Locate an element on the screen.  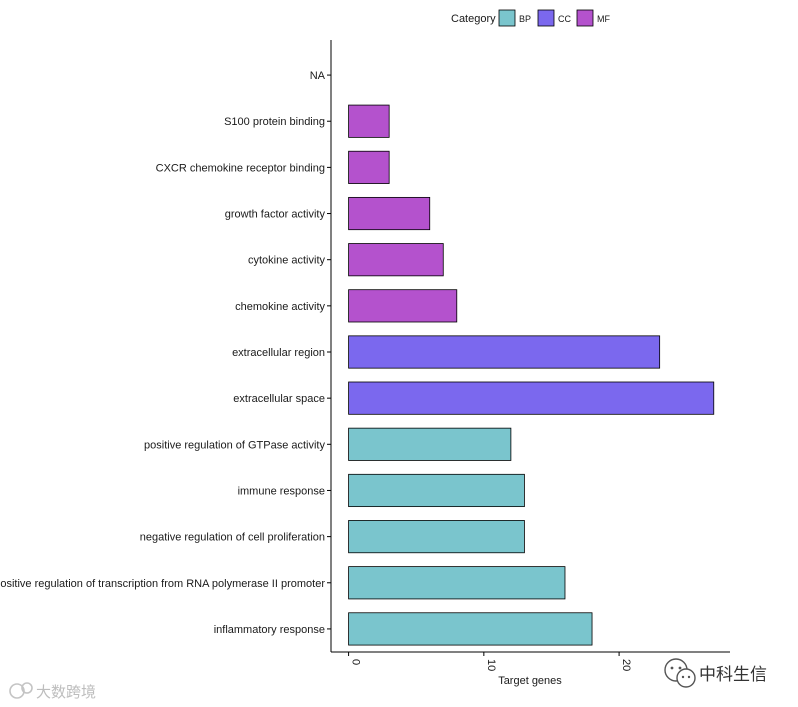
watermark-right: 中科生信 is located at coordinates (715, 673).